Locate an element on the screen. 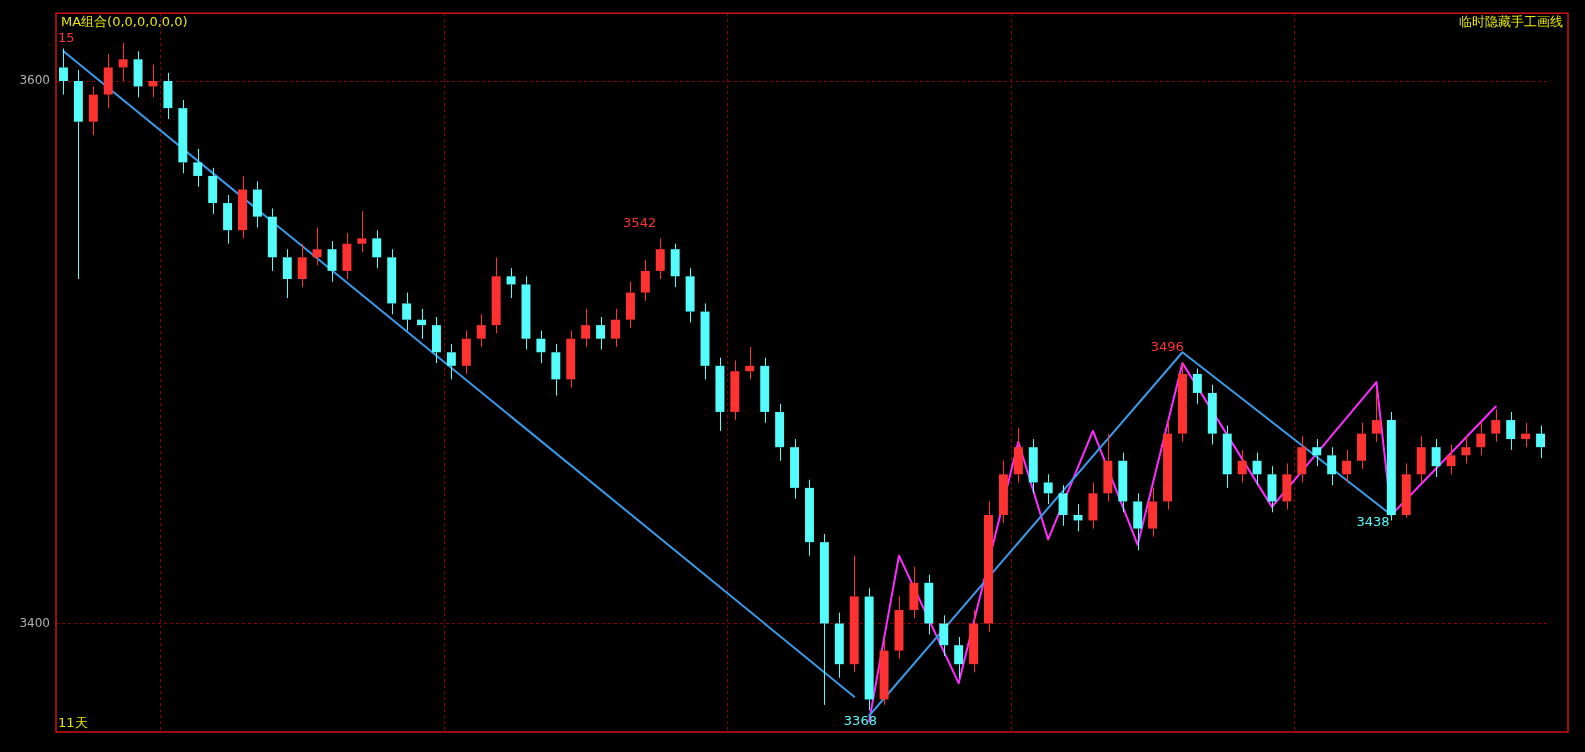  annotation: 11天 is located at coordinates (73, 722).